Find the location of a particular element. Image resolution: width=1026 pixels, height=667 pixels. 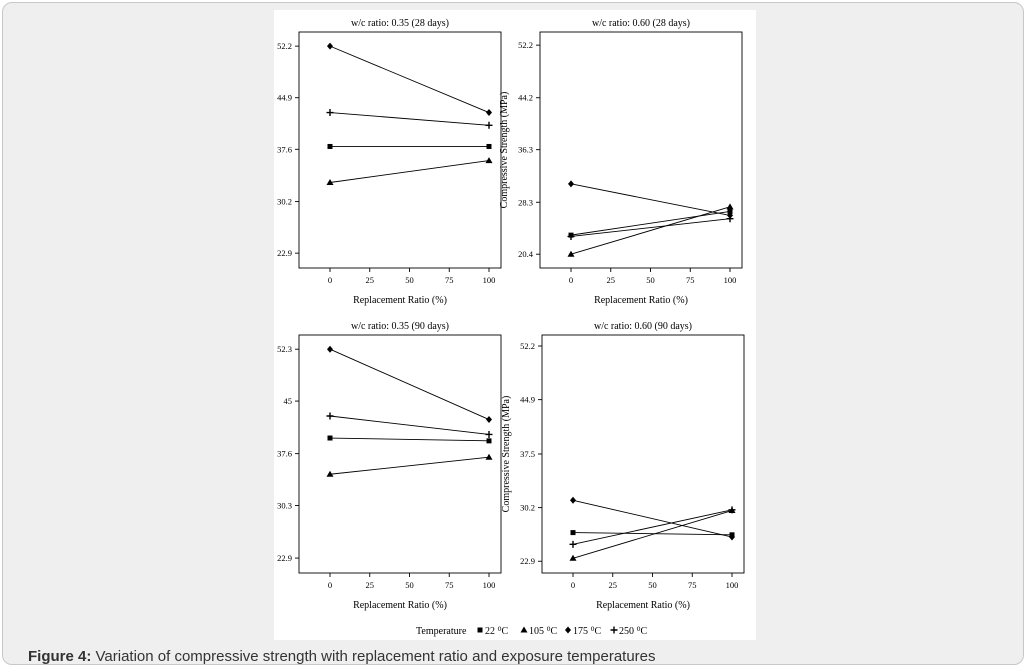

y-tick-label: 44.9 is located at coordinates (284, 98).